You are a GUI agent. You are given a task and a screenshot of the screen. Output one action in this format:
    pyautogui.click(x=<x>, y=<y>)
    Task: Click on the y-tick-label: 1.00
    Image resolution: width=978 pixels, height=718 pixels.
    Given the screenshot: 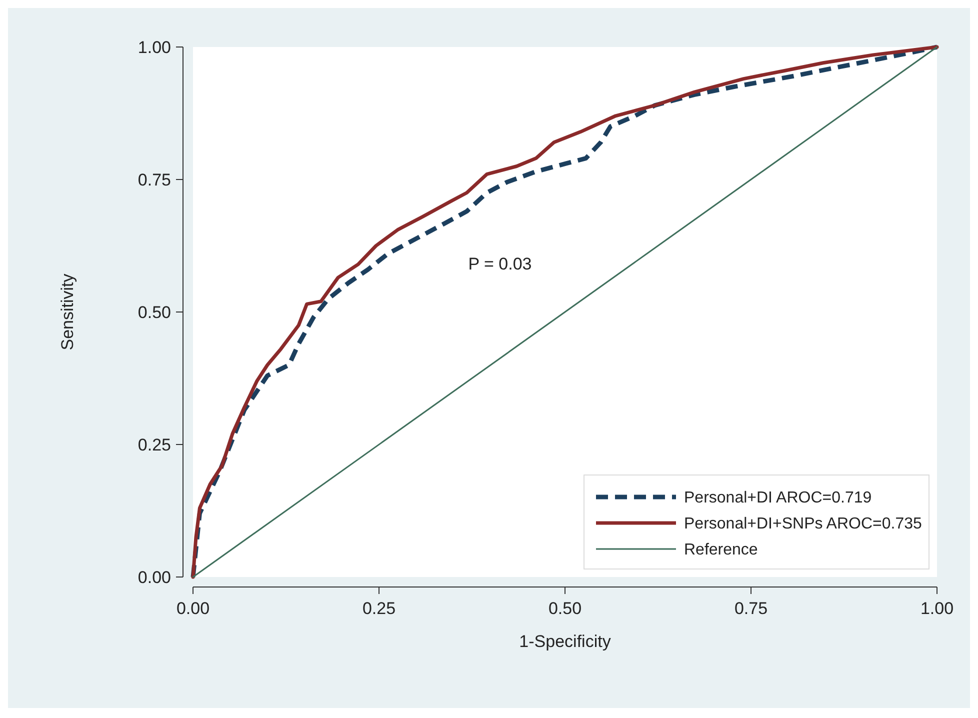 What is the action you would take?
    pyautogui.click(x=154, y=47)
    